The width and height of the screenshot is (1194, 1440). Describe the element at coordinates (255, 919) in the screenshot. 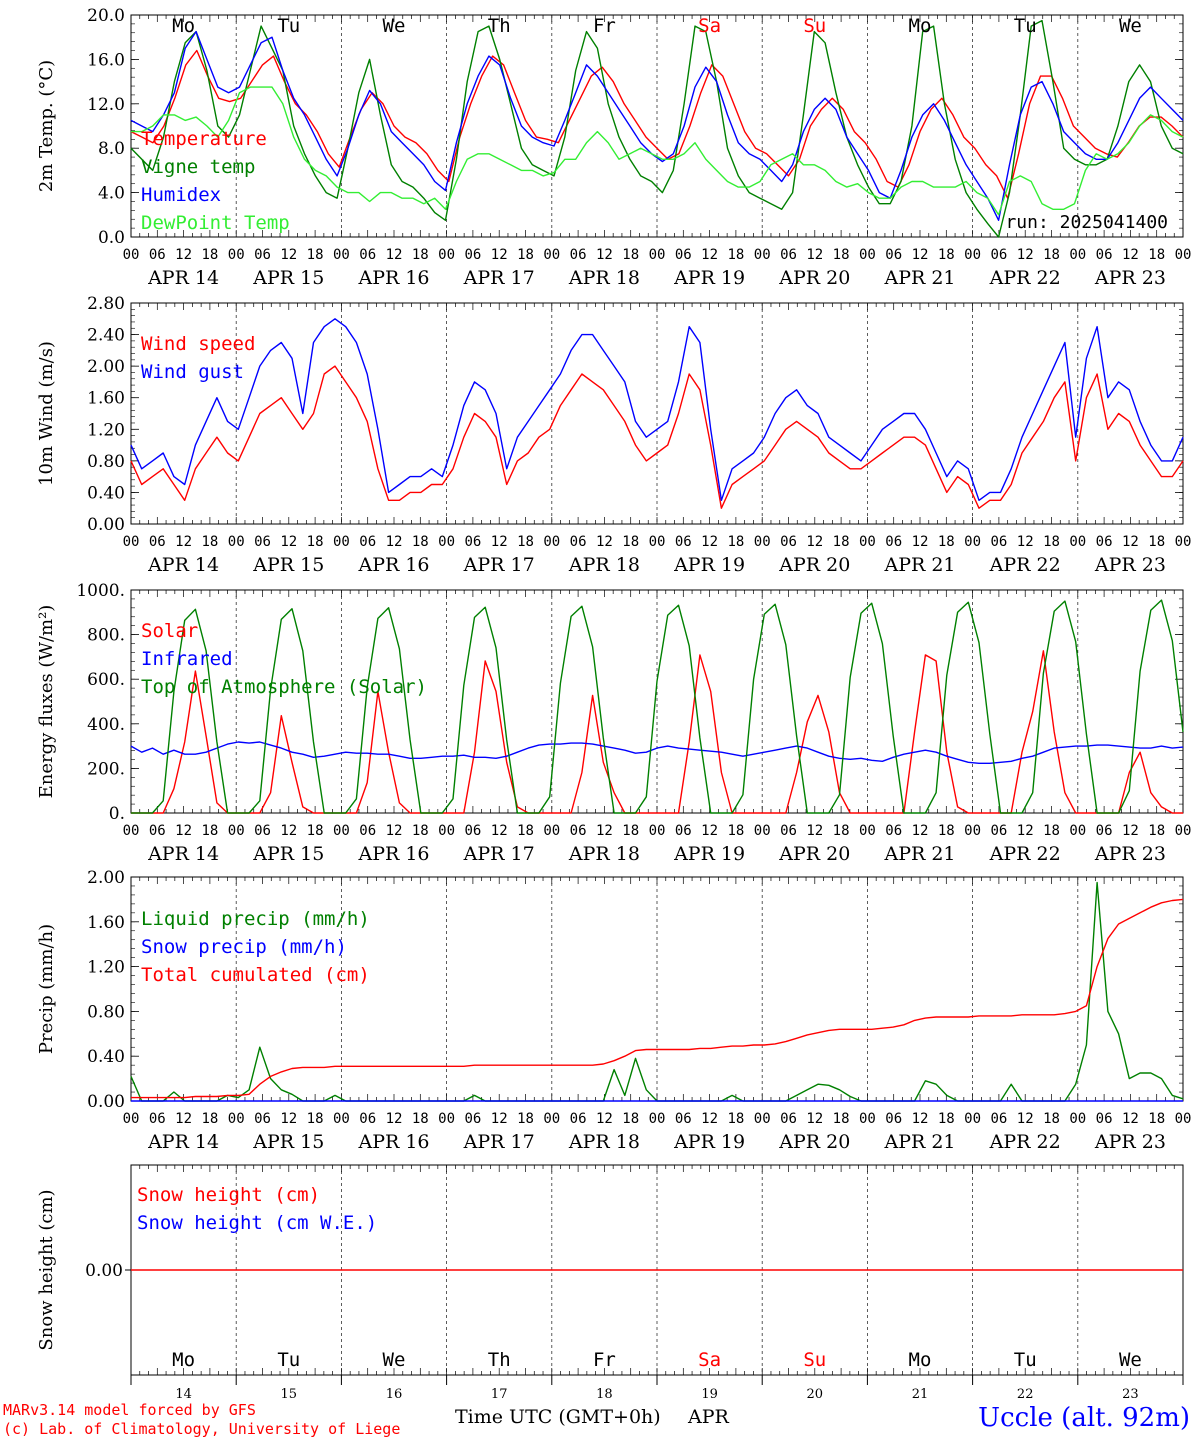

I see `legend-entry: Liquid precip (mm/h)` at that location.